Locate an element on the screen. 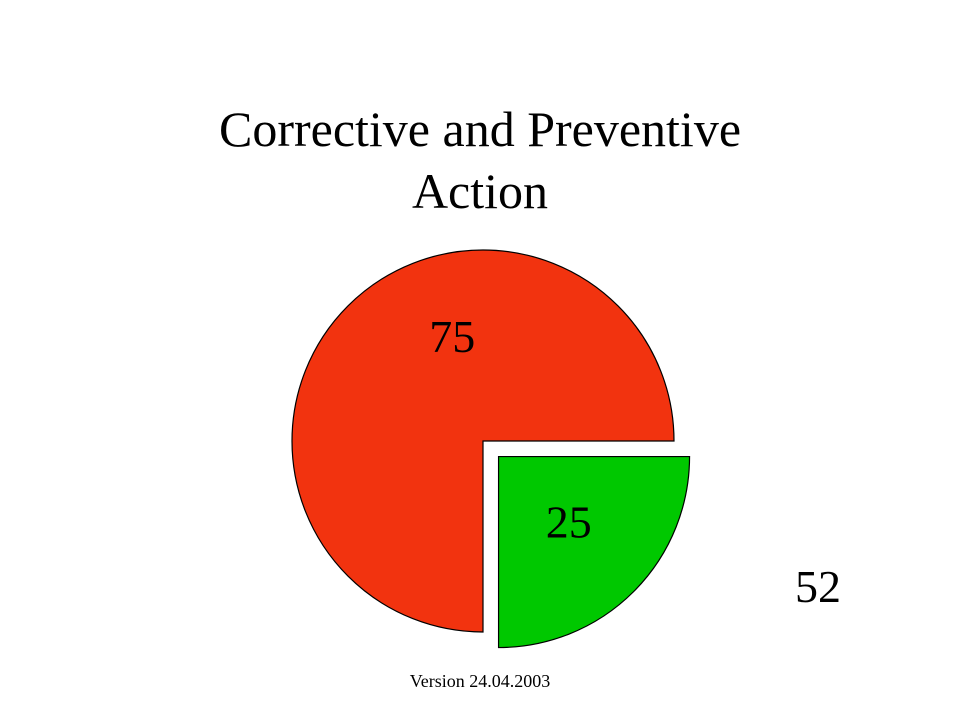 This screenshot has height=720, width=960. slide-title-line-2: Action is located at coordinates (480, 191).